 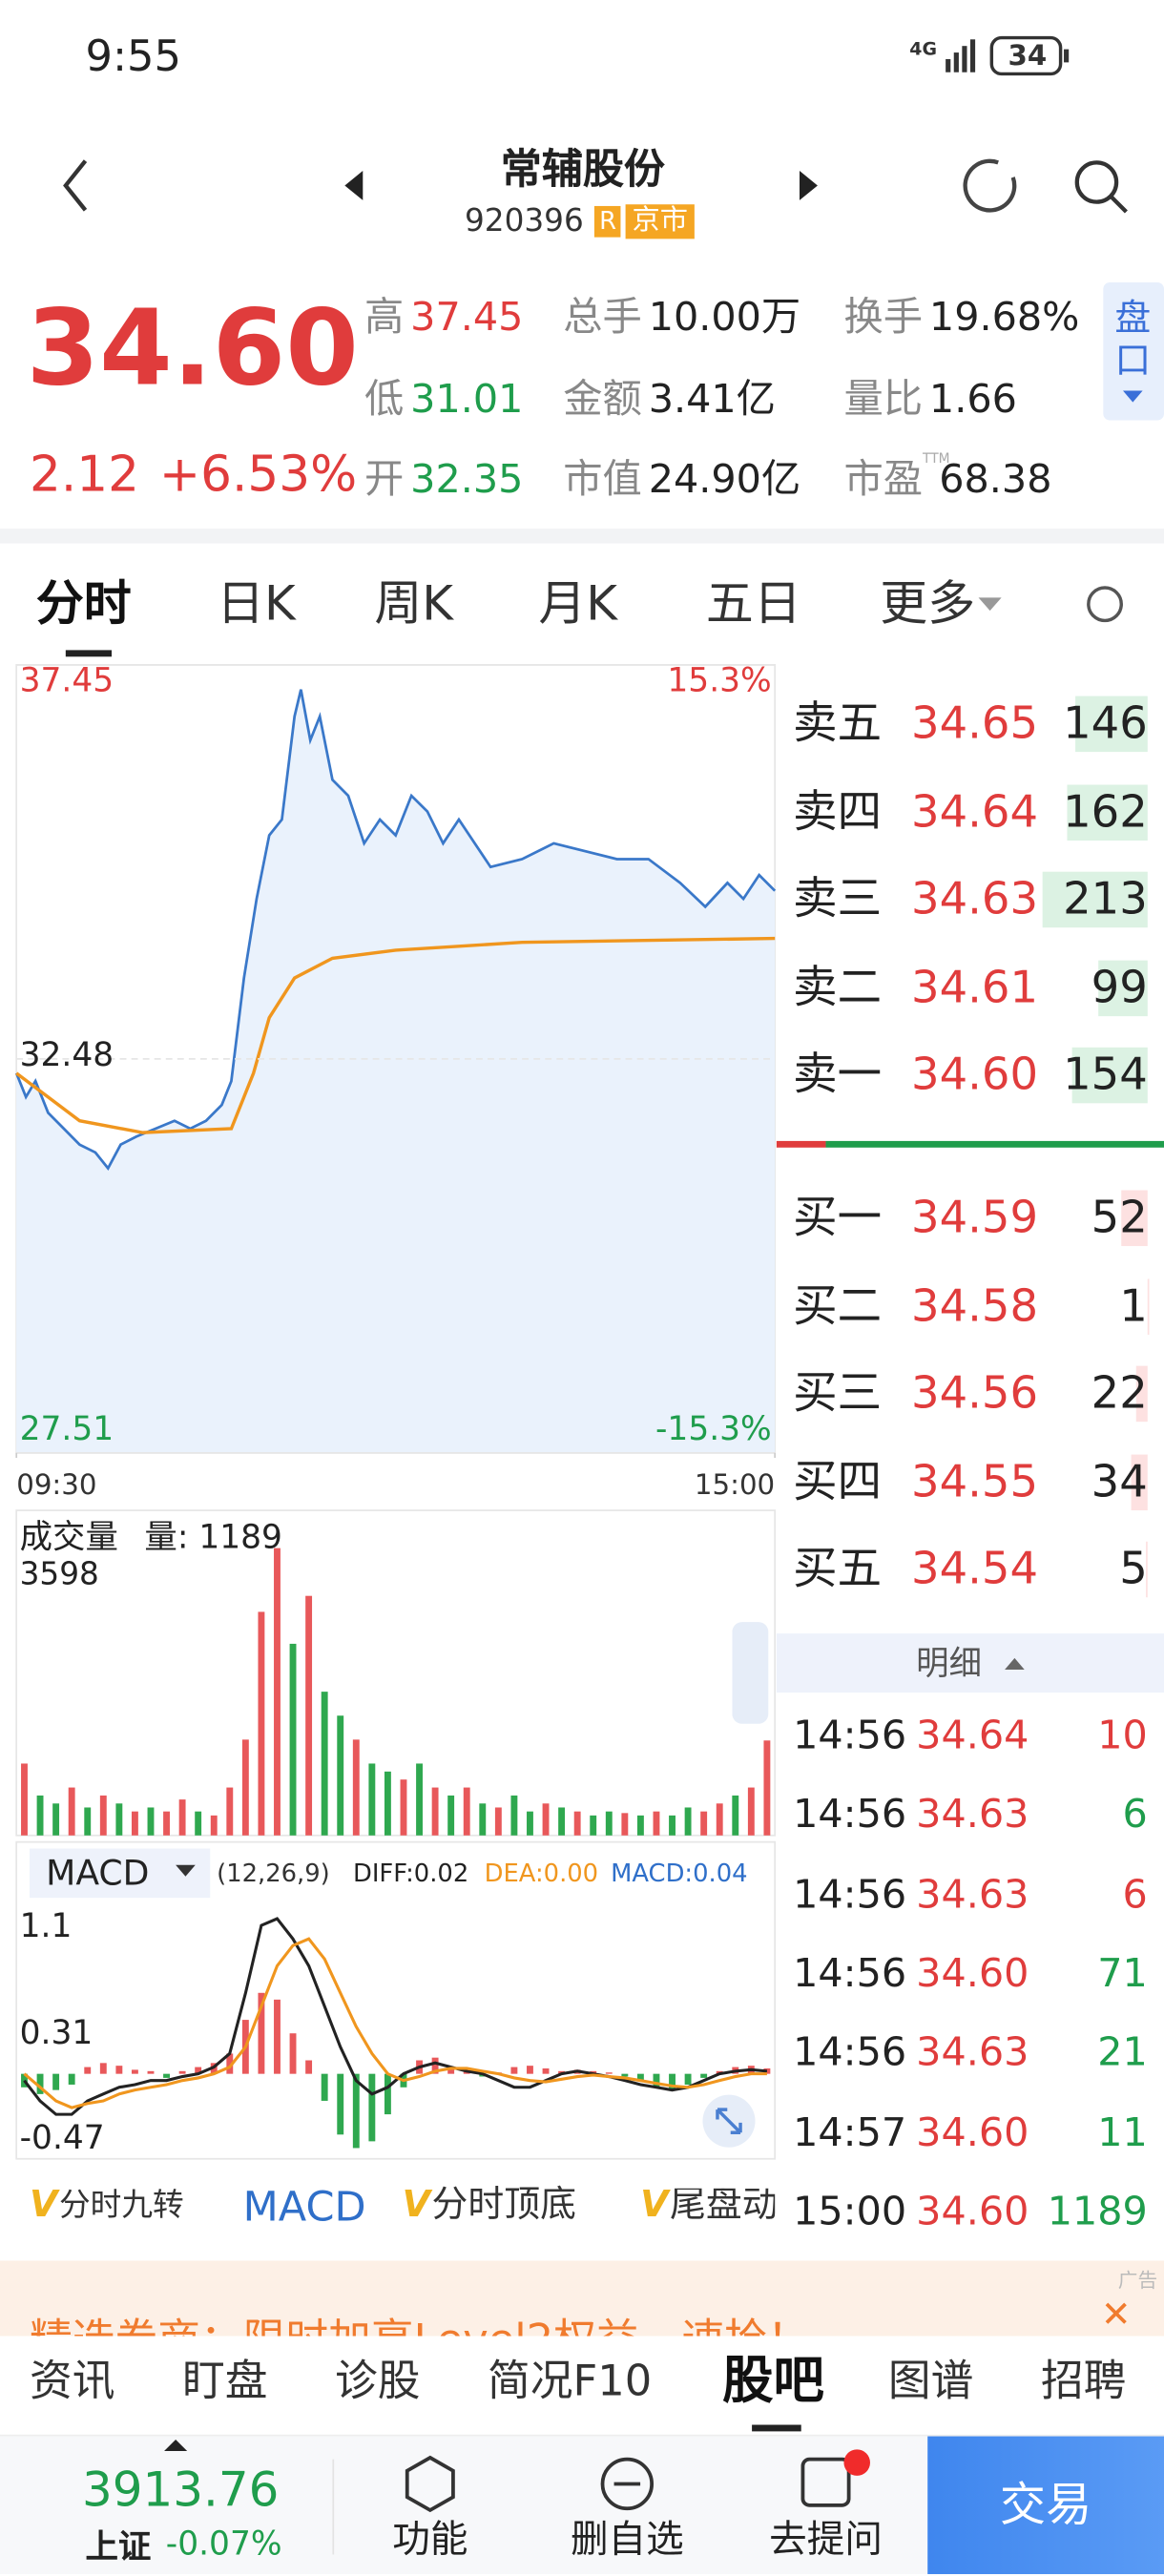 I want to click on indicator-tab: 尾盘动, so click(x=723, y=2206).